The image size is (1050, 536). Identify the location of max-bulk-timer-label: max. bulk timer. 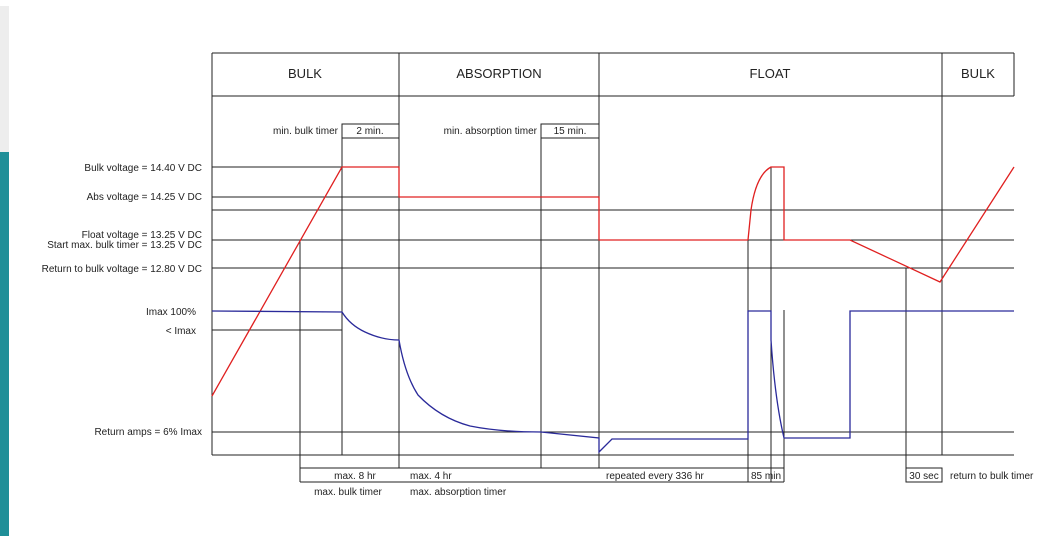
(348, 492).